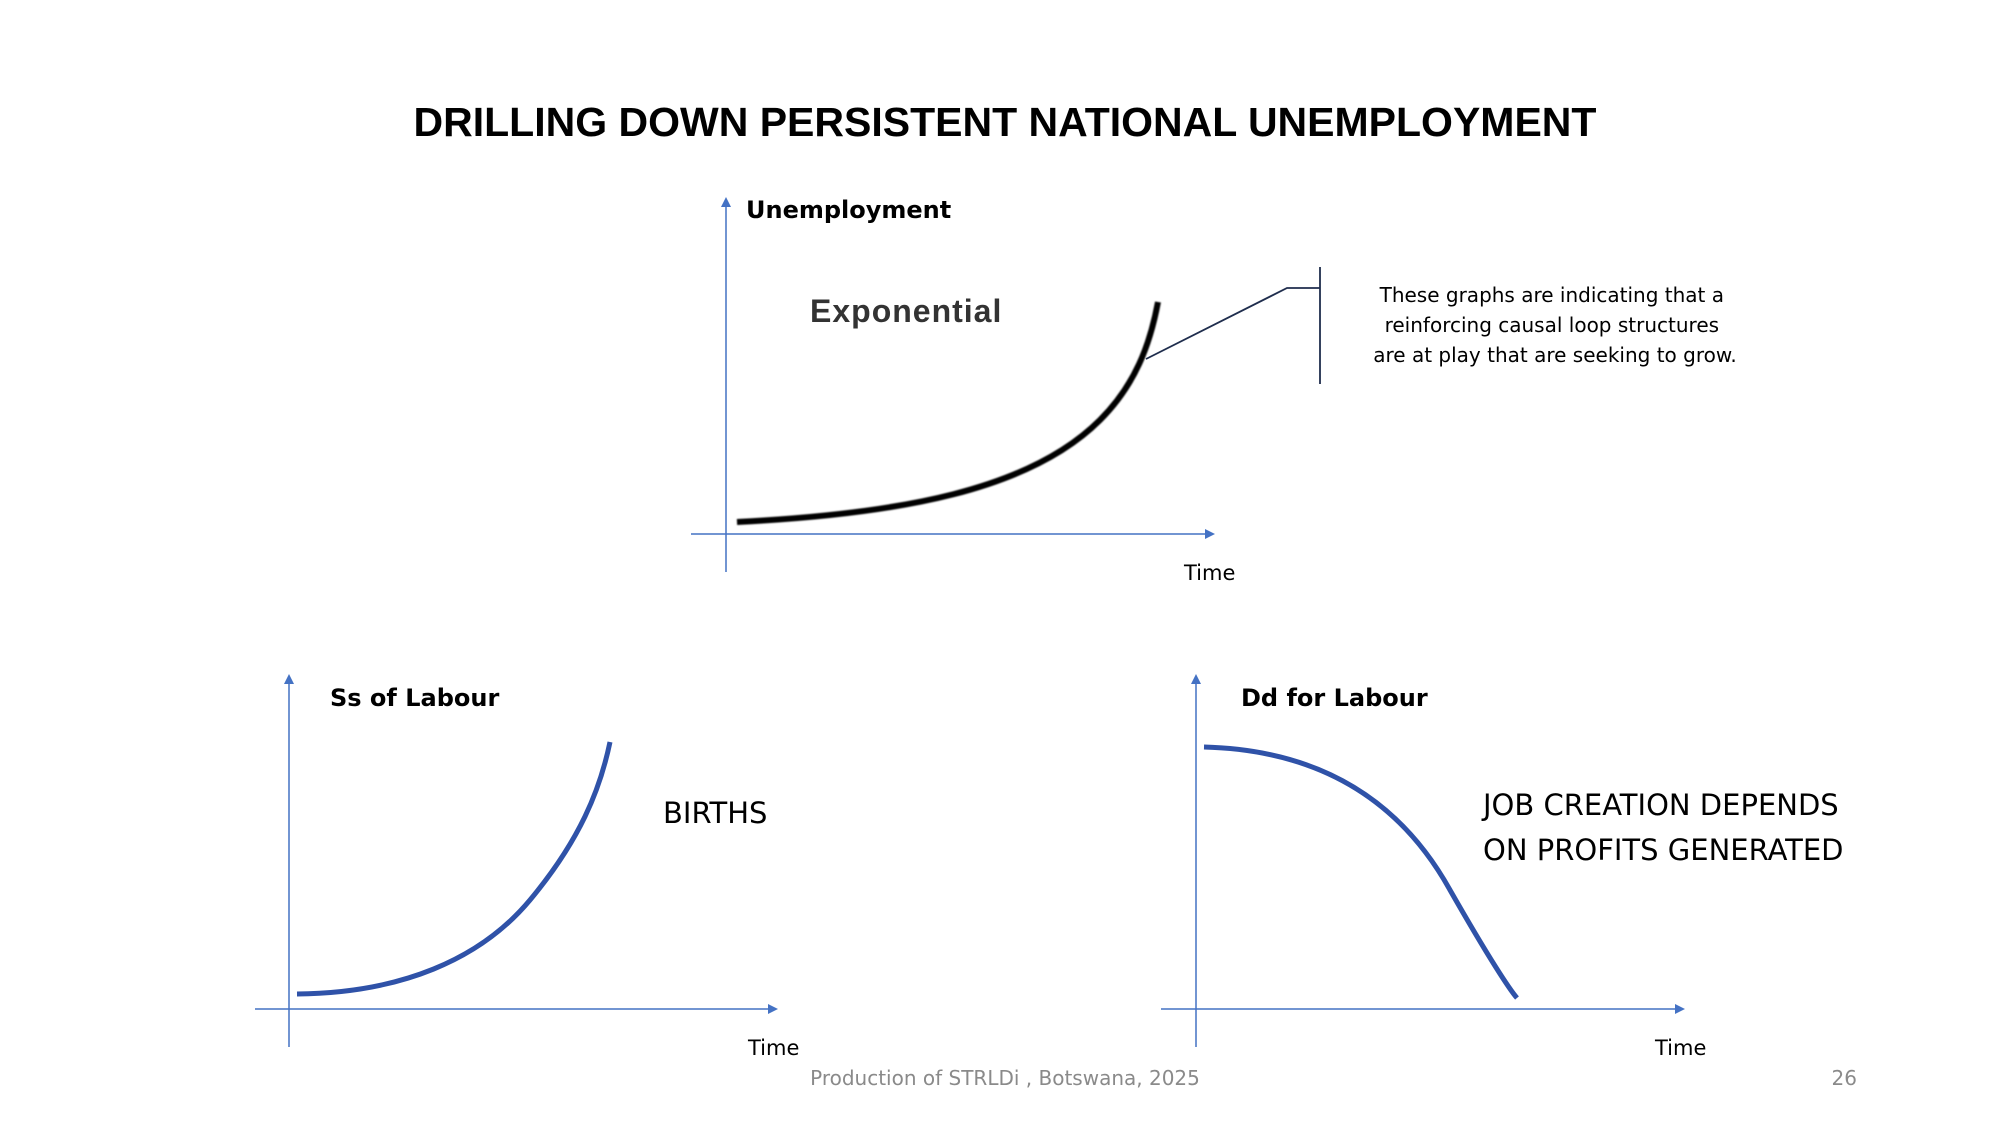 This screenshot has width=2000, height=1125. Describe the element at coordinates (1844, 1078) in the screenshot. I see `page-number: 26` at that location.